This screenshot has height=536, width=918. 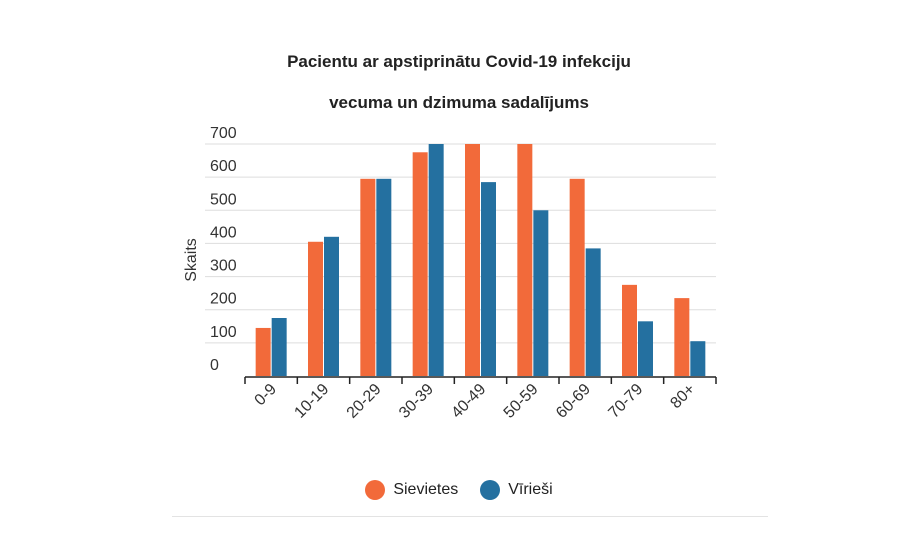 I want to click on x-tick-label: 50-59, so click(x=521, y=401).